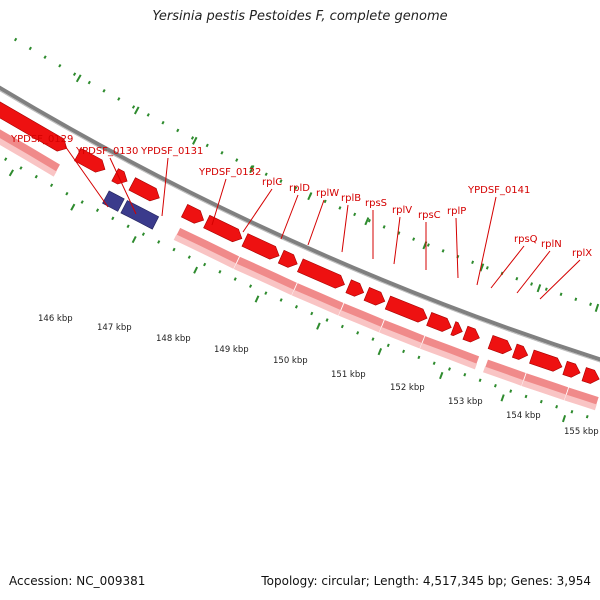  What do you see at coordinates (429, 215) in the screenshot?
I see `gene-label: rpsC` at bounding box center [429, 215].